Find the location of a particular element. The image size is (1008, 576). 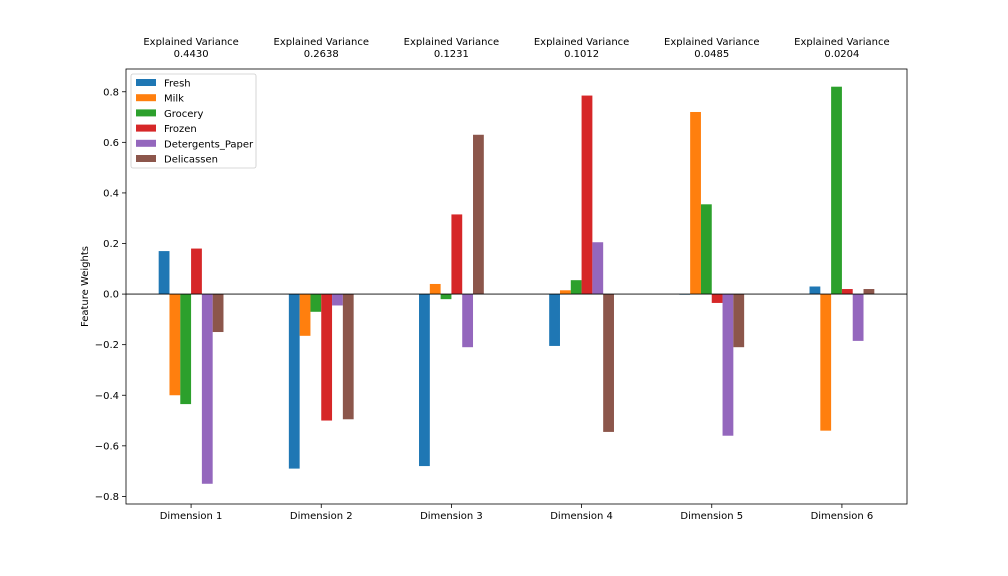

bar-fresh-dim3 is located at coordinates (424, 380).